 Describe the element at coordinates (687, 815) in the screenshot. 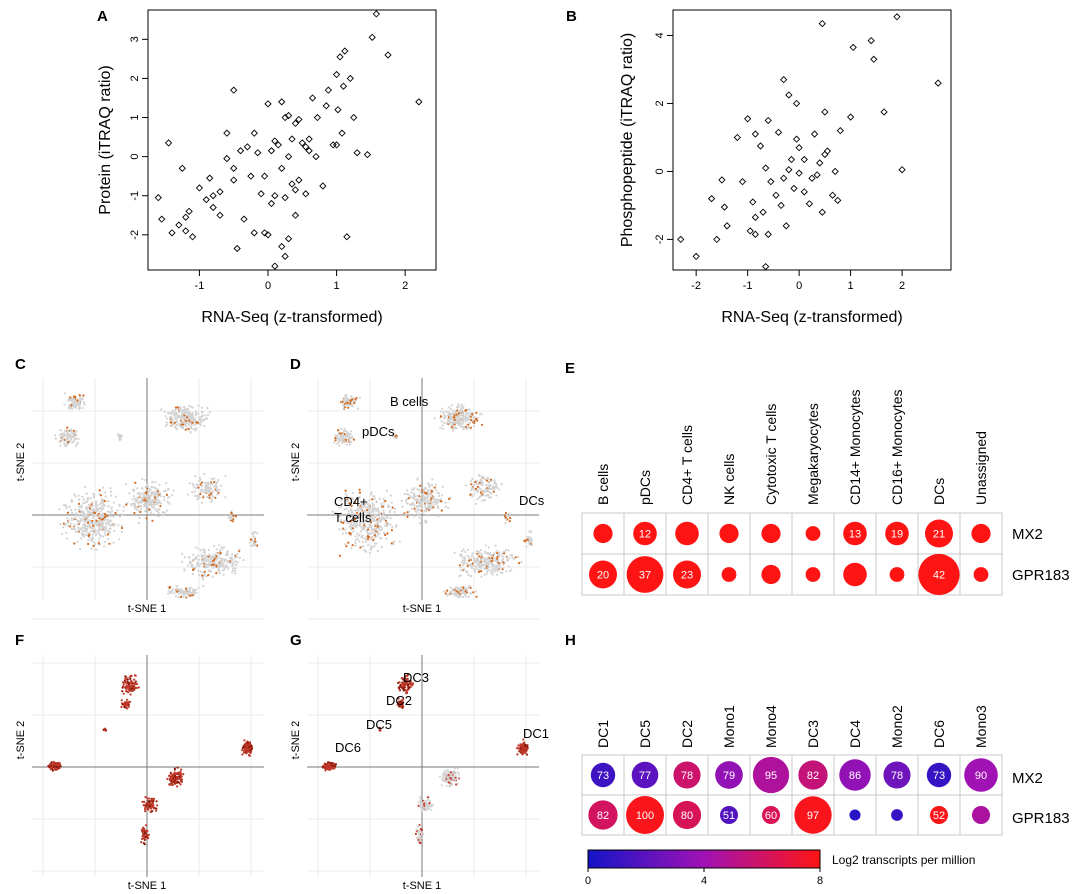

I see `bubble-h` at that location.